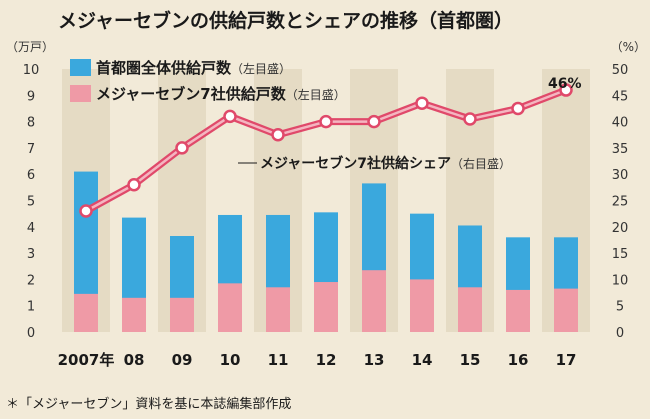 This screenshot has height=419, width=650. I want to click on chart-title: メジャーセブンの供給戸数とシェアの推移（首都圏）, so click(285, 20).